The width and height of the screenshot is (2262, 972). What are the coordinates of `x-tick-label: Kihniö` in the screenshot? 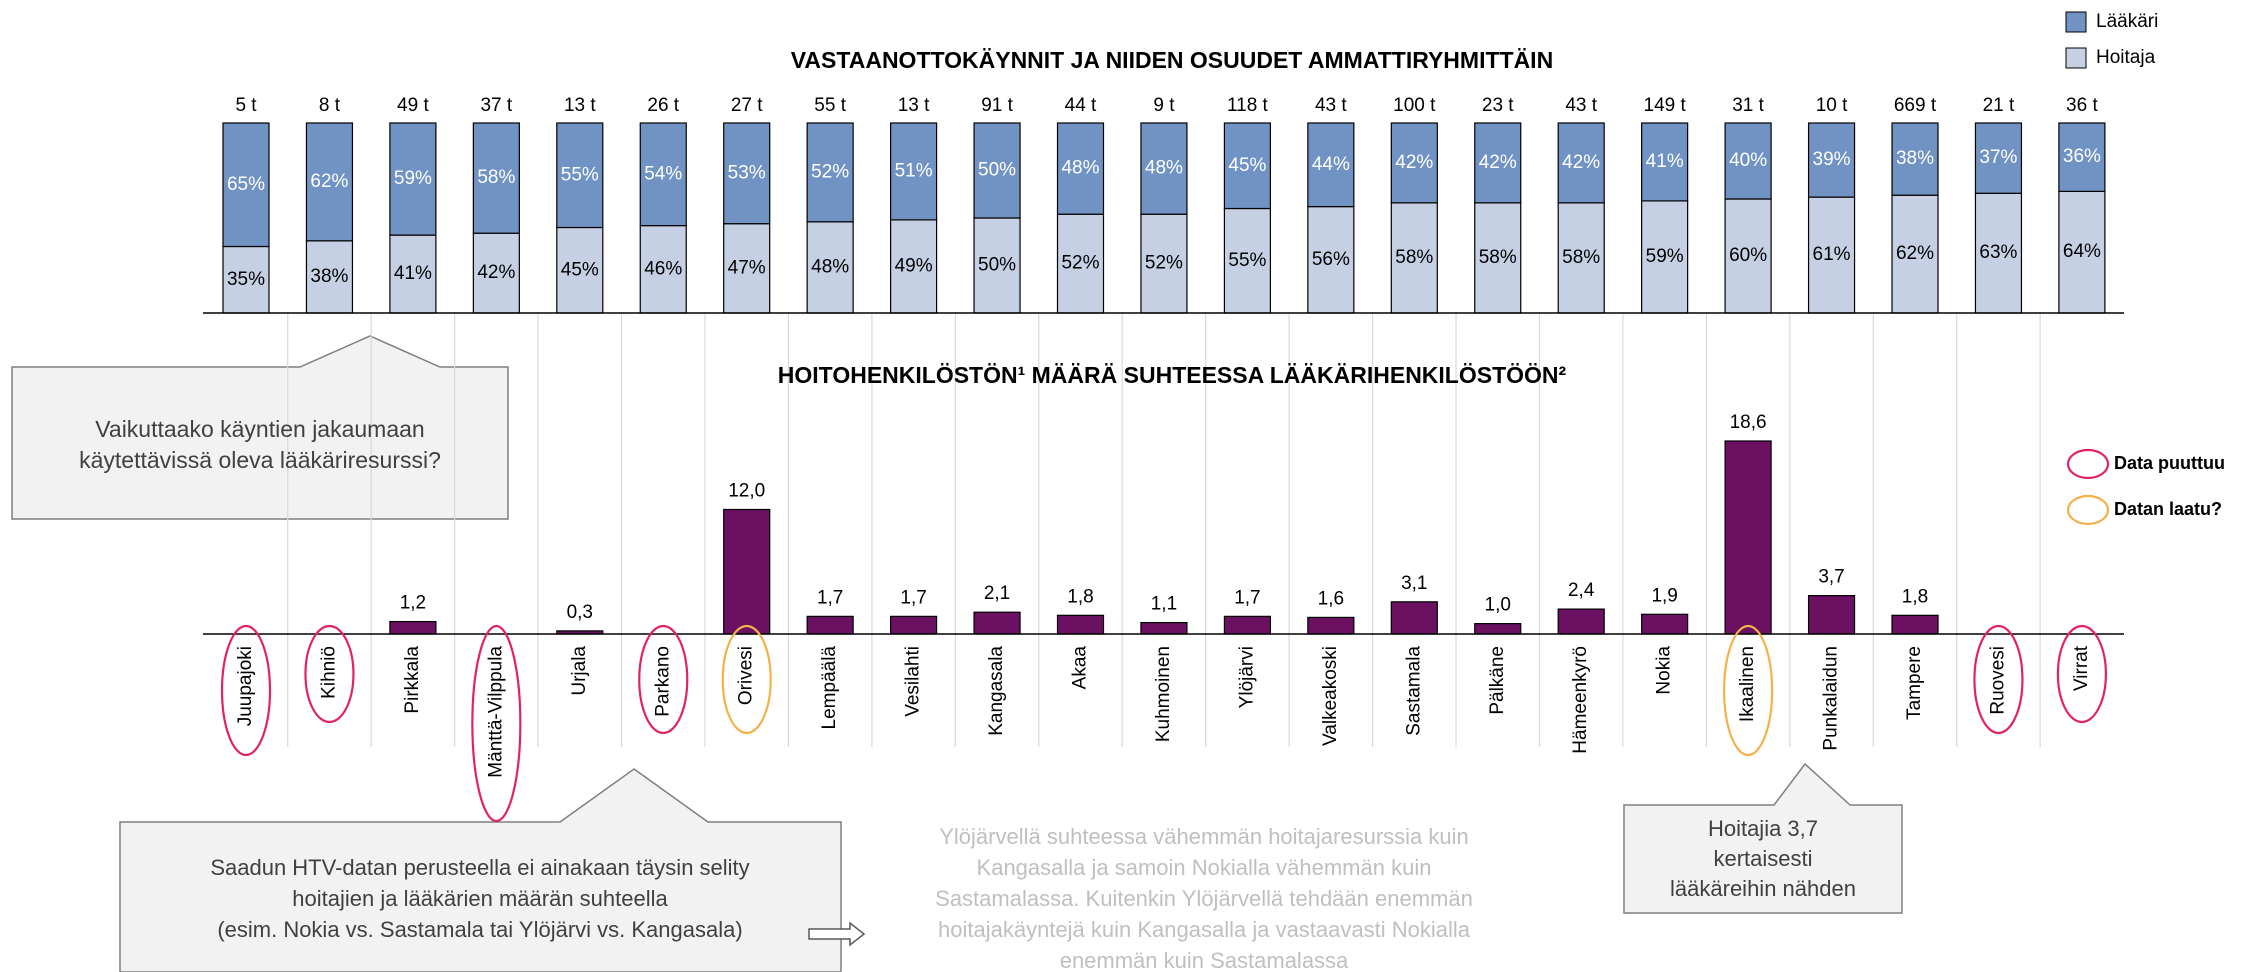 It's located at (328, 672).